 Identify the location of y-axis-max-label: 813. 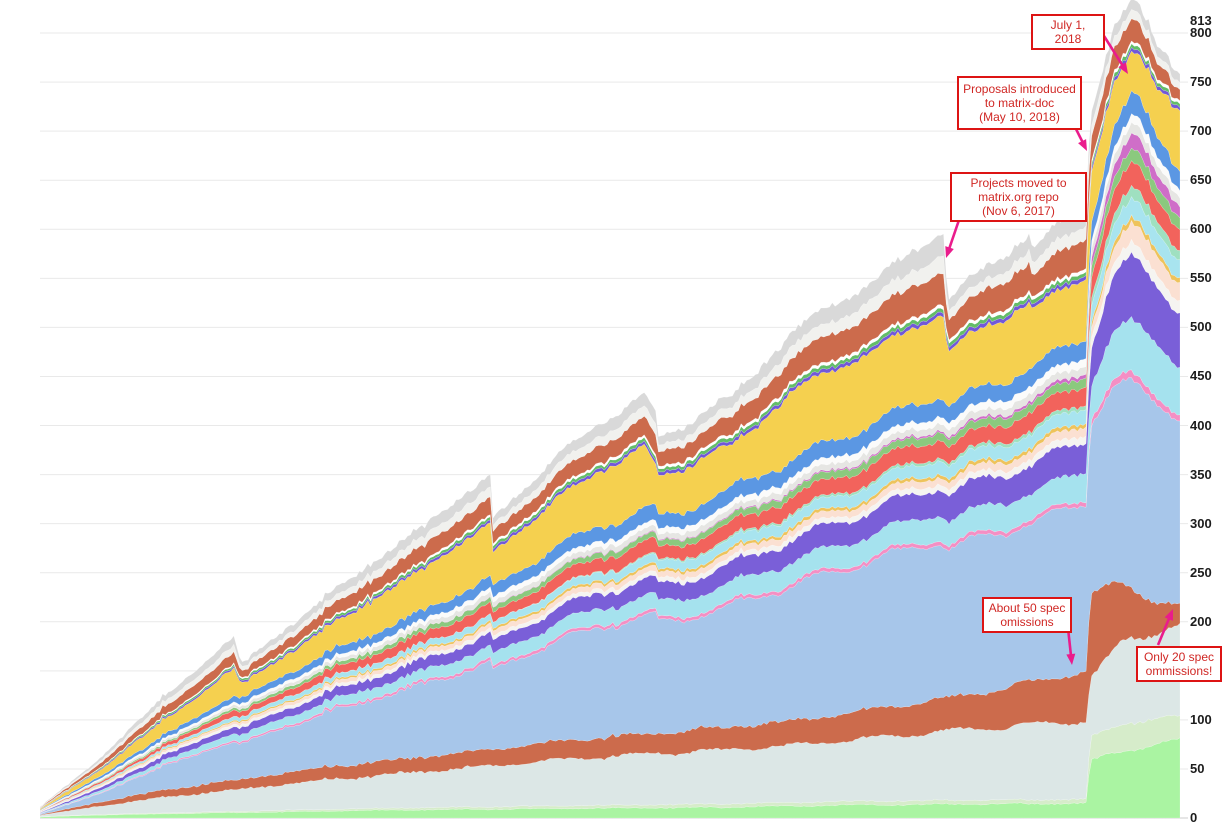
(1201, 21).